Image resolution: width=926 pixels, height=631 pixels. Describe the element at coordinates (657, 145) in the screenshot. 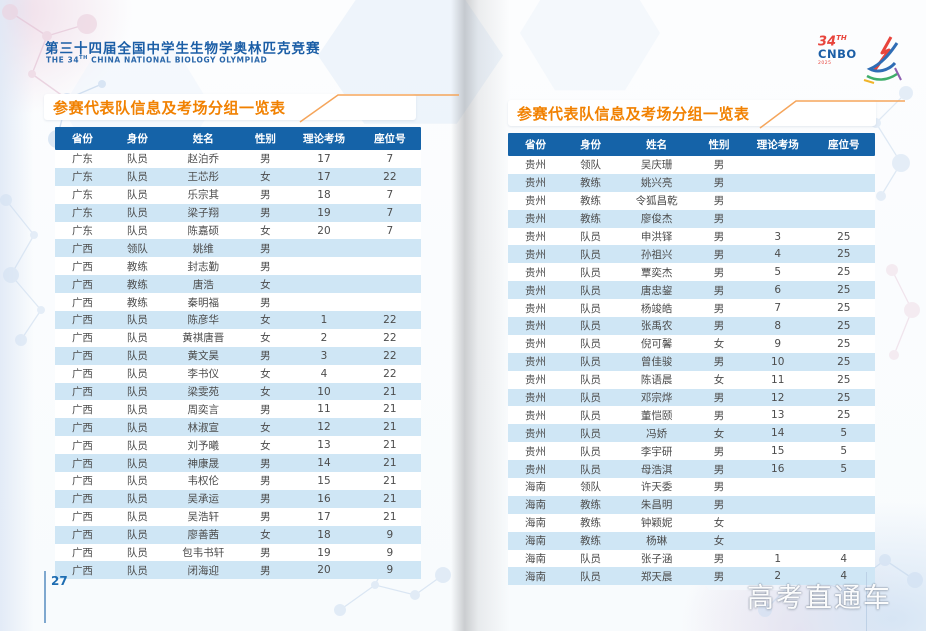

I see `column-header-name: 姓名` at that location.